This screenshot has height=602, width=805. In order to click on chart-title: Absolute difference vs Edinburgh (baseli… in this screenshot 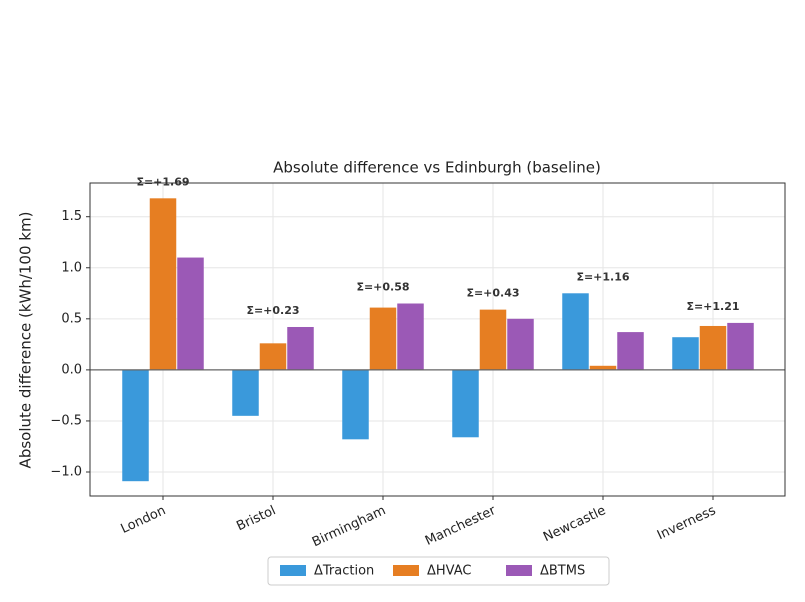, I will do `click(437, 168)`.